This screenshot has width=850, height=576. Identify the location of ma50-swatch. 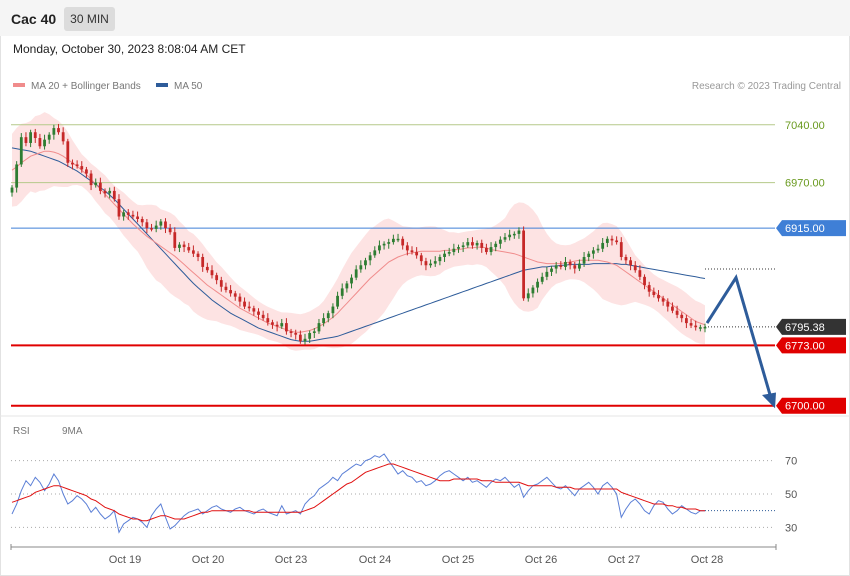
(162, 85).